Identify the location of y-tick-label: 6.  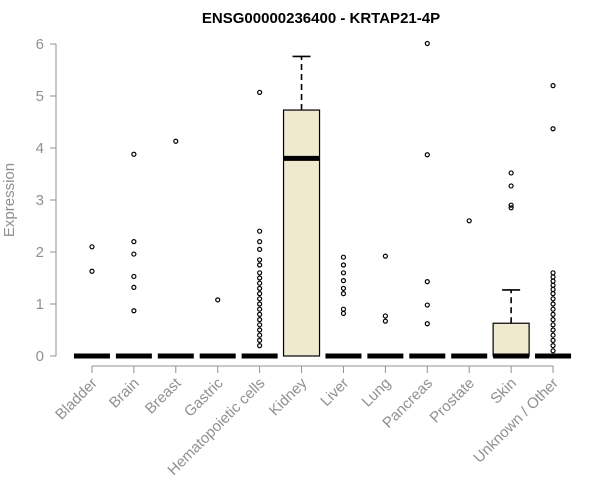
(40, 44).